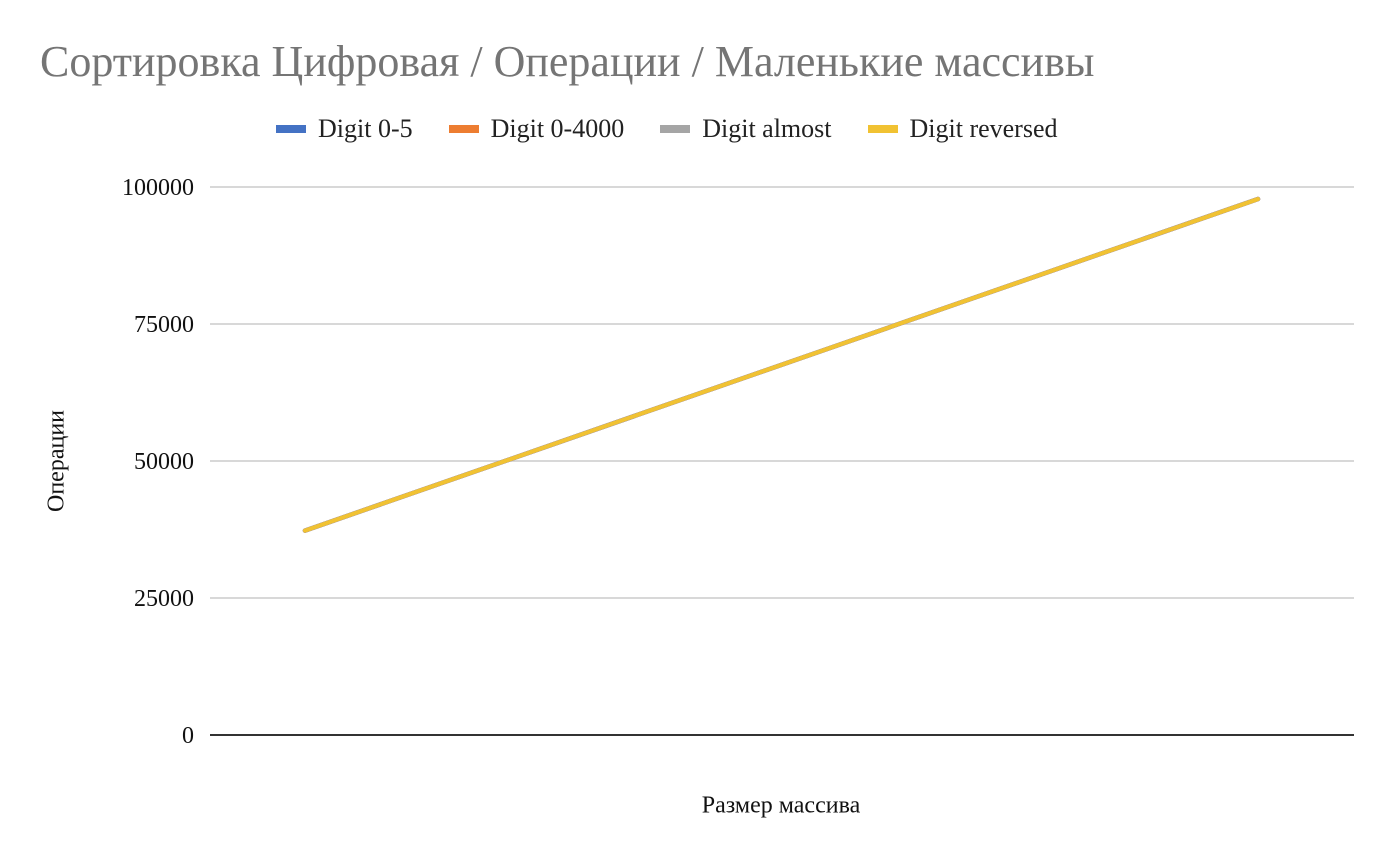  Describe the element at coordinates (983, 128) in the screenshot. I see `legend-label-digit-reversed: Digit reversed` at that location.